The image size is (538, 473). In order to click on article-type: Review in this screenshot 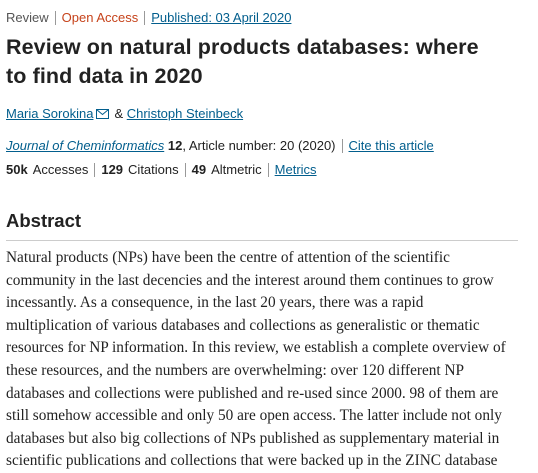, I will do `click(27, 17)`.